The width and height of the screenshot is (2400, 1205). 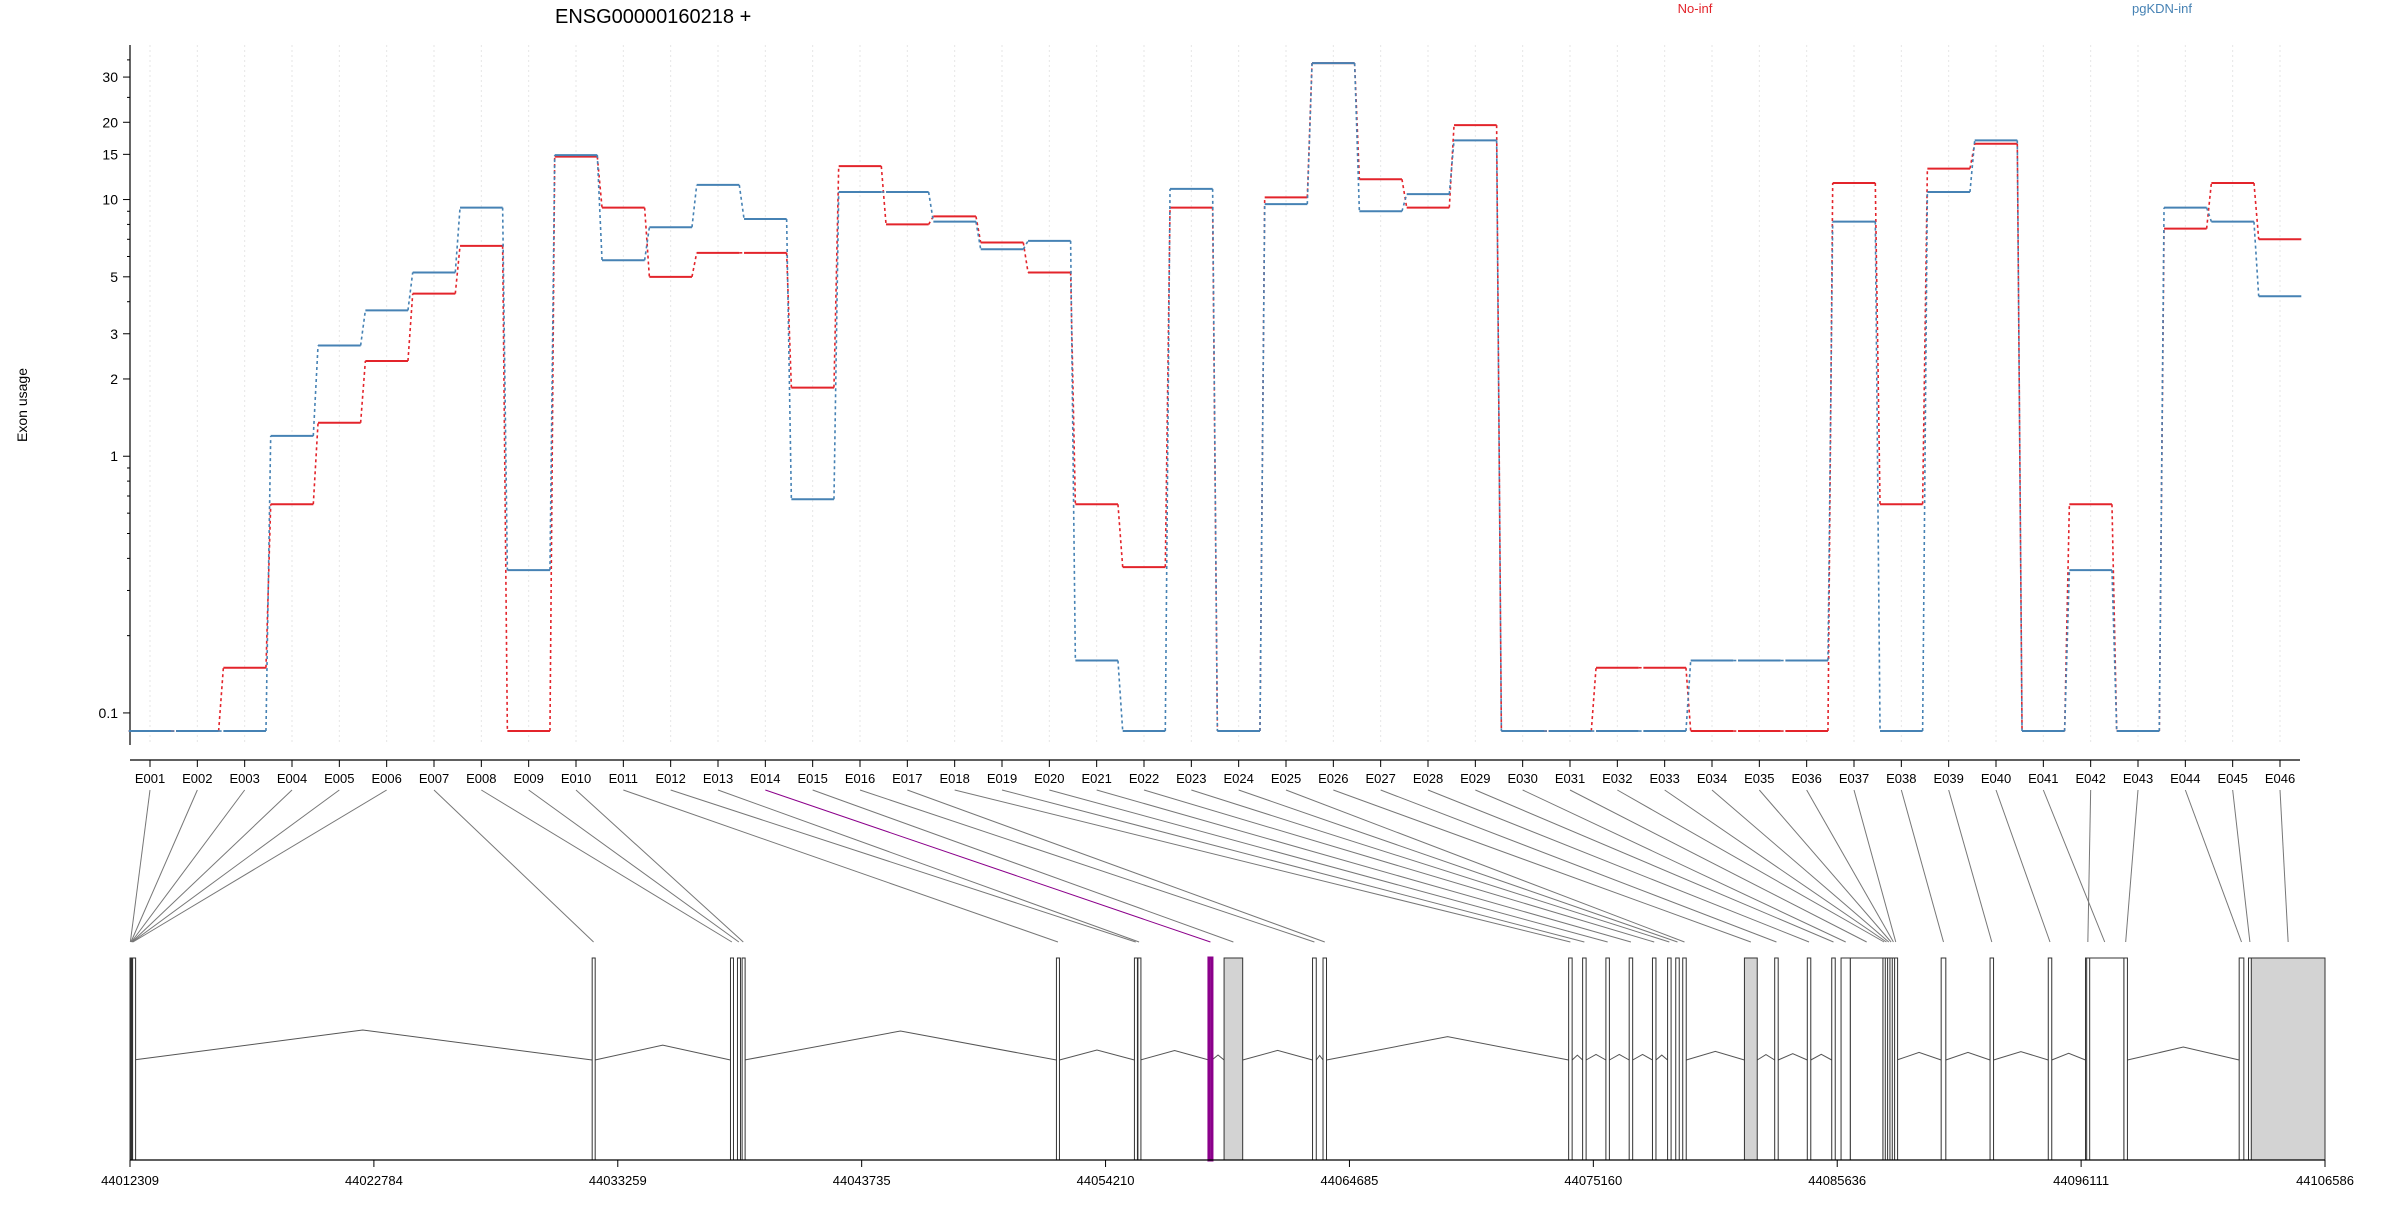 What do you see at coordinates (618, 1180) in the screenshot?
I see `coord-tick-label: 44033259` at bounding box center [618, 1180].